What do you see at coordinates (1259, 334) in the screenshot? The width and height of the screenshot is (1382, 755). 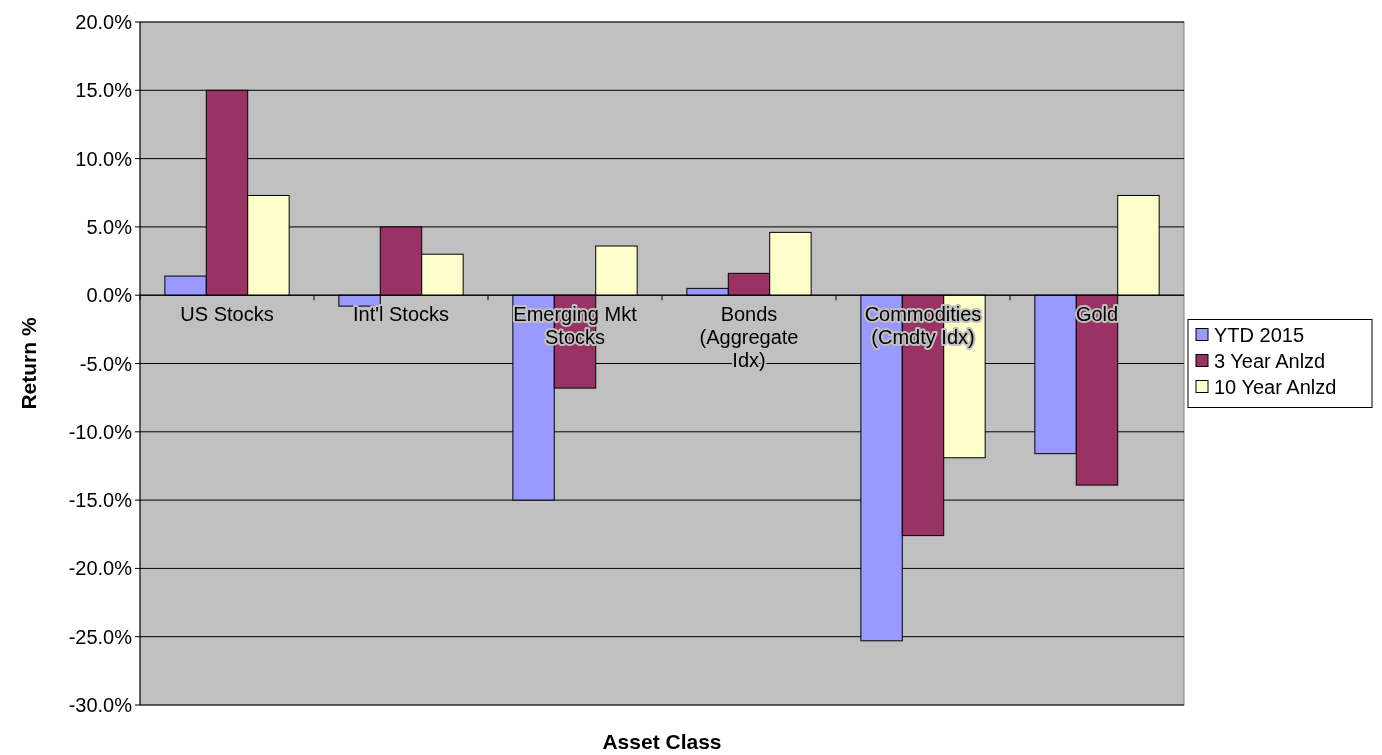 I see `legend-label: YTD 2015` at bounding box center [1259, 334].